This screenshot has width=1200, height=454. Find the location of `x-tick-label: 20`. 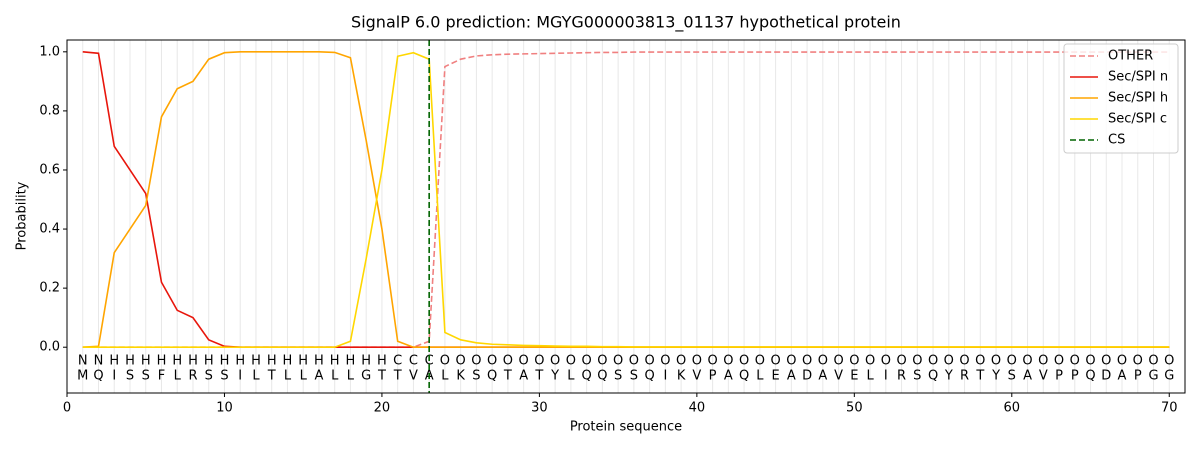

x-tick-label: 20 is located at coordinates (382, 408).